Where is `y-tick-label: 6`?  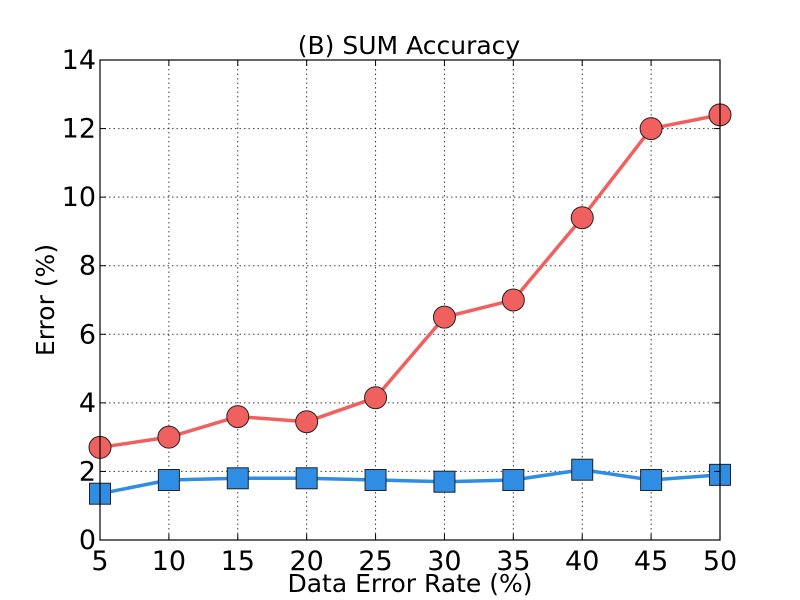
y-tick-label: 6 is located at coordinates (87, 334).